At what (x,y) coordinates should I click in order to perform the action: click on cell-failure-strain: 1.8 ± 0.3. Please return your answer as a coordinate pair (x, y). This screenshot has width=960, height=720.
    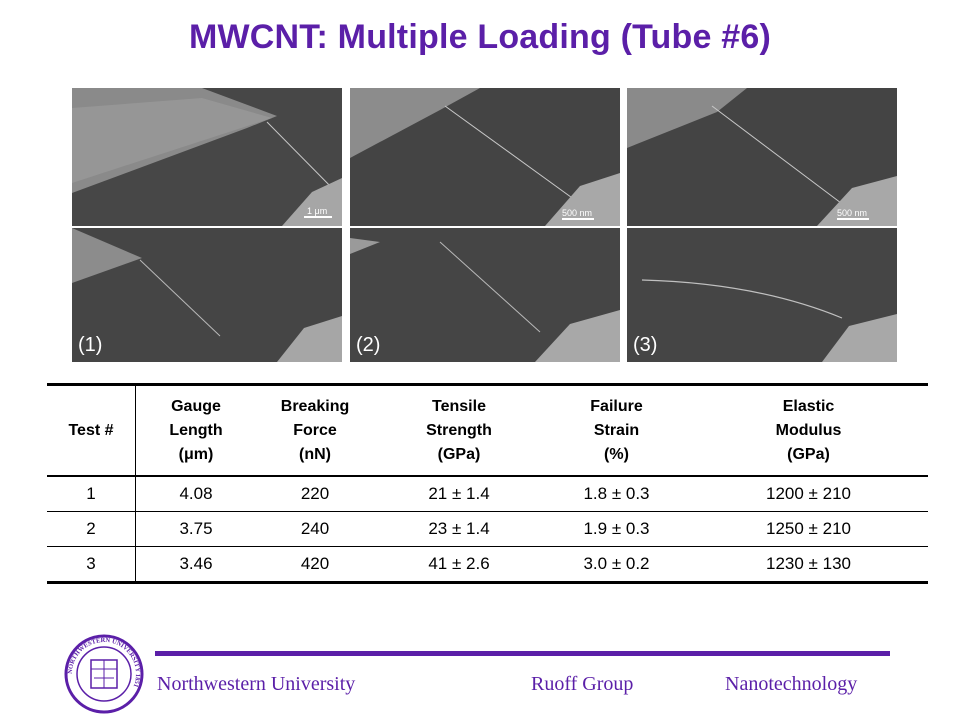
    Looking at the image, I should click on (616, 494).